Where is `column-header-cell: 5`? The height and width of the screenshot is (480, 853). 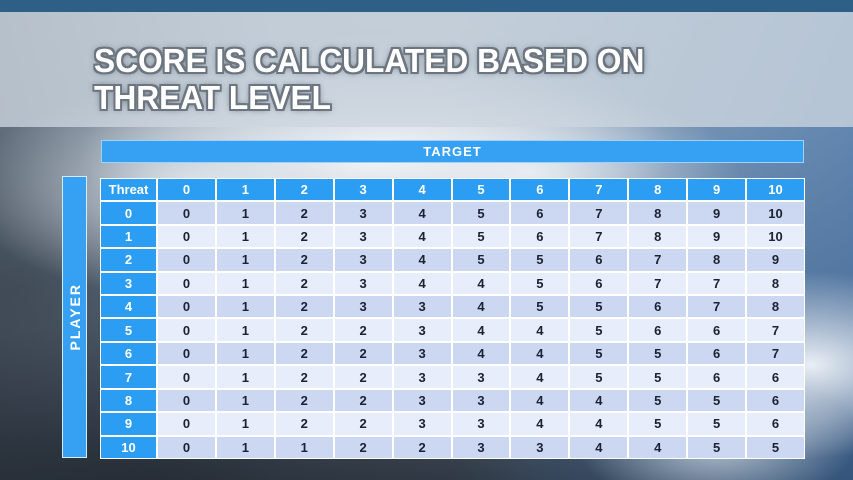
column-header-cell: 5 is located at coordinates (481, 190).